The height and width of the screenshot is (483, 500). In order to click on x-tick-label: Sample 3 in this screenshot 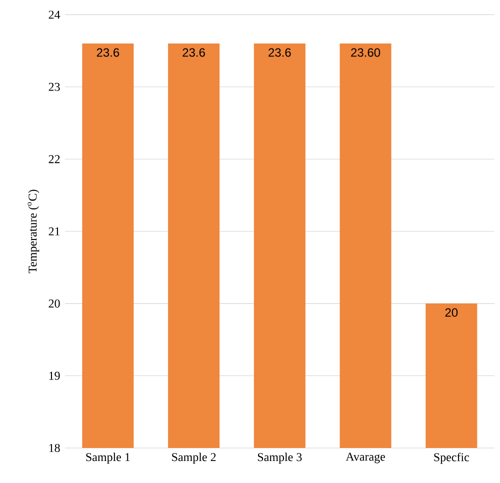, I will do `click(280, 458)`.